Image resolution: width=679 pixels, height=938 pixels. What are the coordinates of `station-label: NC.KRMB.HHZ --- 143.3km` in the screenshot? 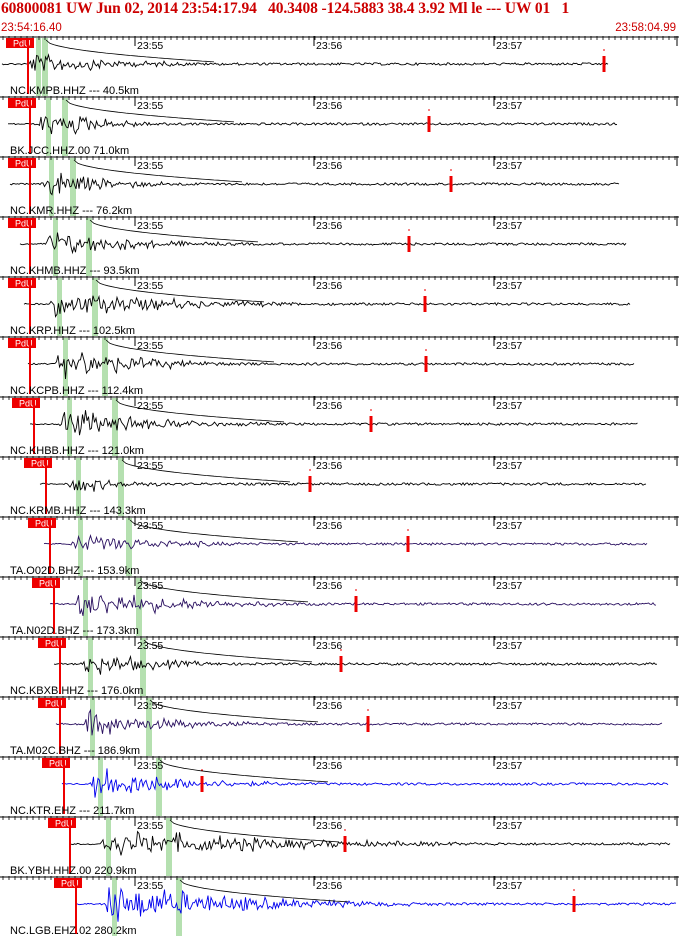 It's located at (78, 511).